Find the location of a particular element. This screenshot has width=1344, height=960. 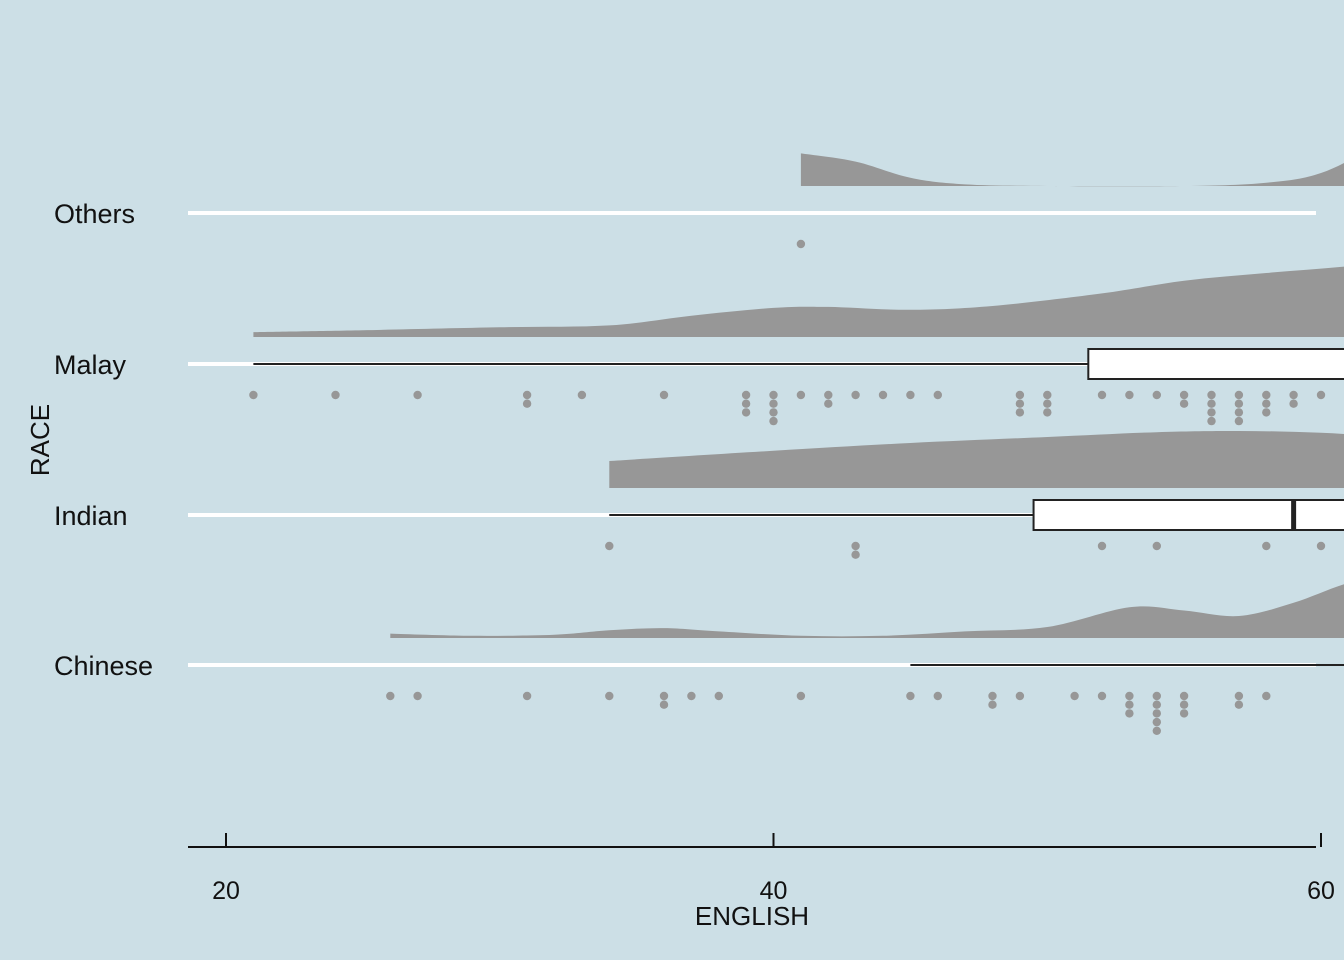

category-label-others: Others is located at coordinates (94, 214).